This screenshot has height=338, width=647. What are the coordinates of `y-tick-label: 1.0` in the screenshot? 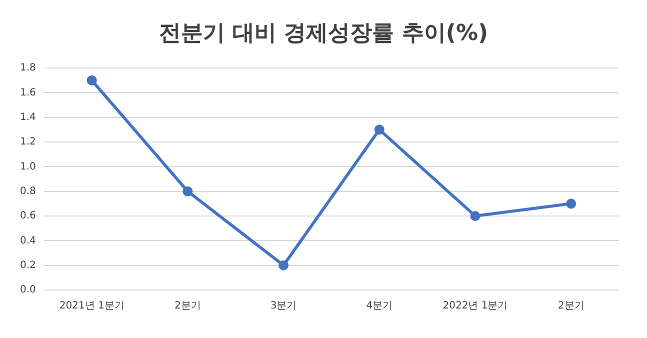 It's located at (28, 166).